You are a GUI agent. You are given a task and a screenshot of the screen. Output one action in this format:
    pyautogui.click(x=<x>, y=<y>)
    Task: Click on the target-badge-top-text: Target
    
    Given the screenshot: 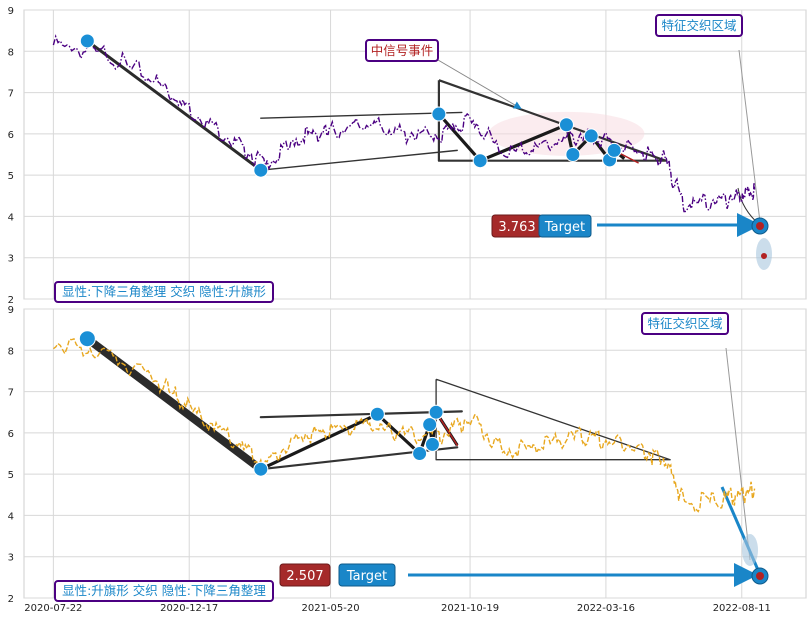 What is the action you would take?
    pyautogui.click(x=564, y=227)
    